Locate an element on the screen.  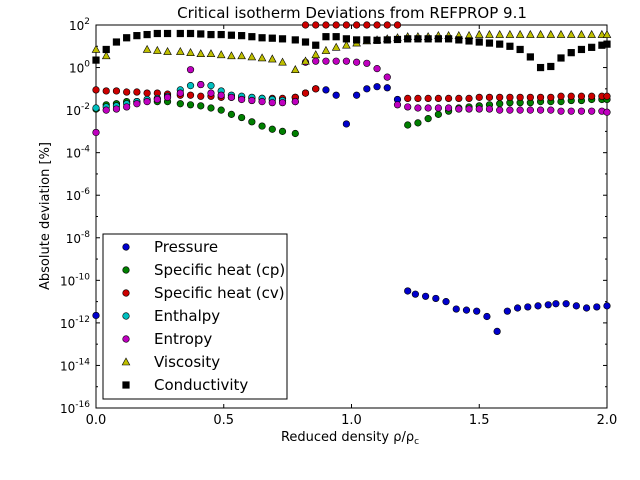
legend-label: Entropy is located at coordinates (183, 339).